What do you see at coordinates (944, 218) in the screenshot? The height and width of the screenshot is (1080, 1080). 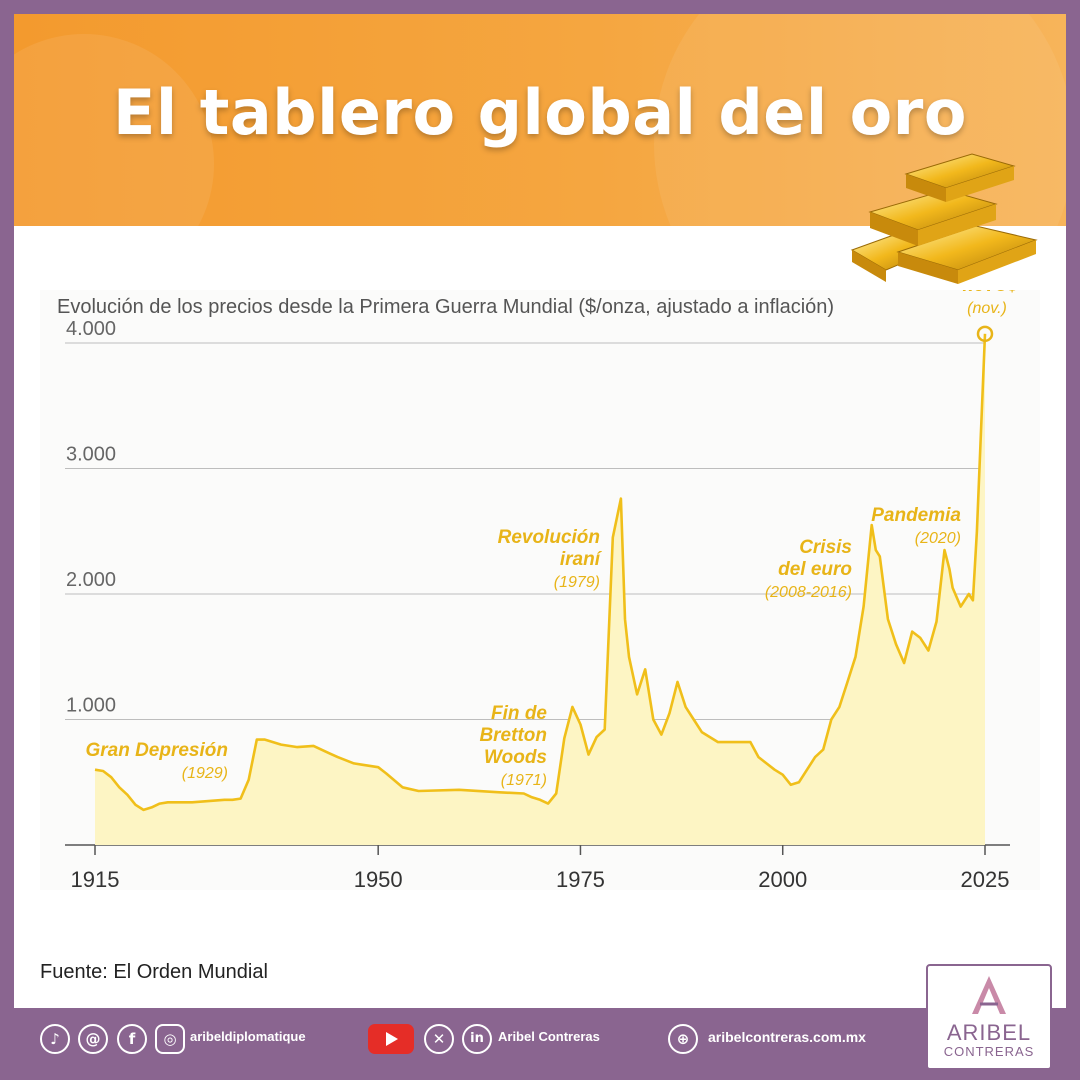 I see `gold-bars-icon` at bounding box center [944, 218].